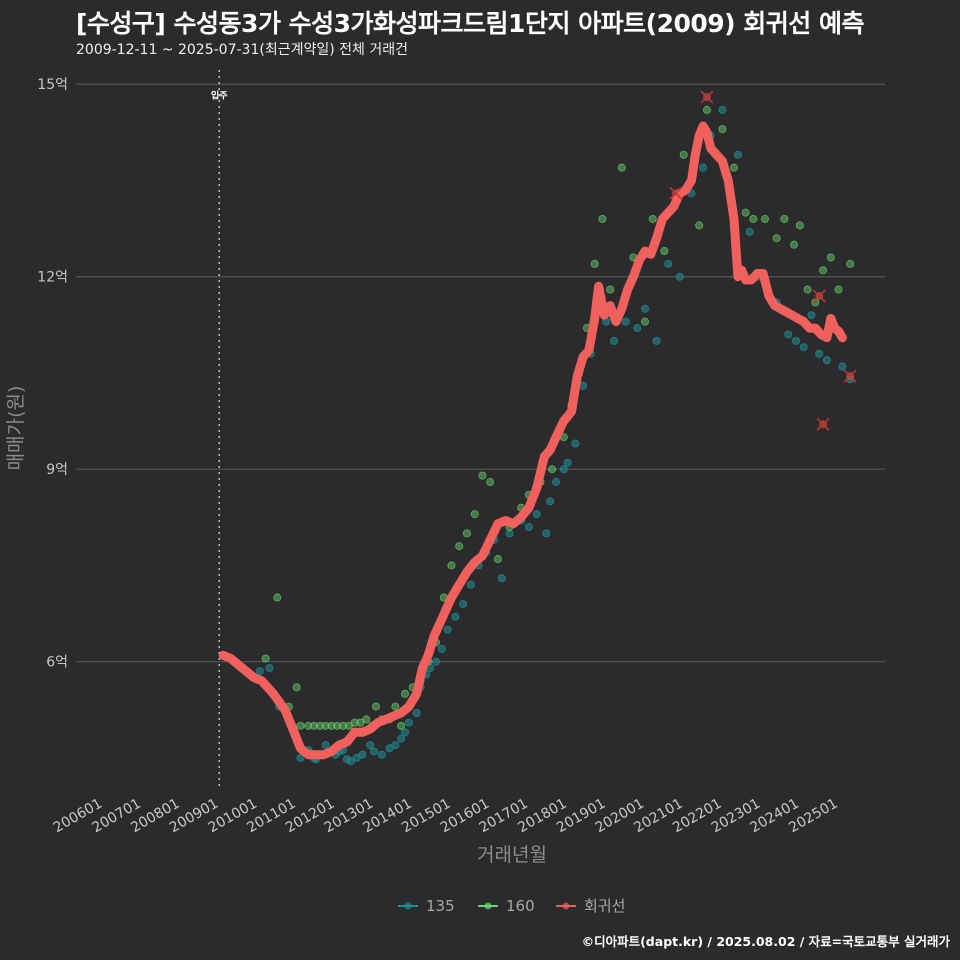 This screenshot has width=960, height=960. What do you see at coordinates (16, 428) in the screenshot?
I see `y-axis-title: 매매가(원)` at bounding box center [16, 428].